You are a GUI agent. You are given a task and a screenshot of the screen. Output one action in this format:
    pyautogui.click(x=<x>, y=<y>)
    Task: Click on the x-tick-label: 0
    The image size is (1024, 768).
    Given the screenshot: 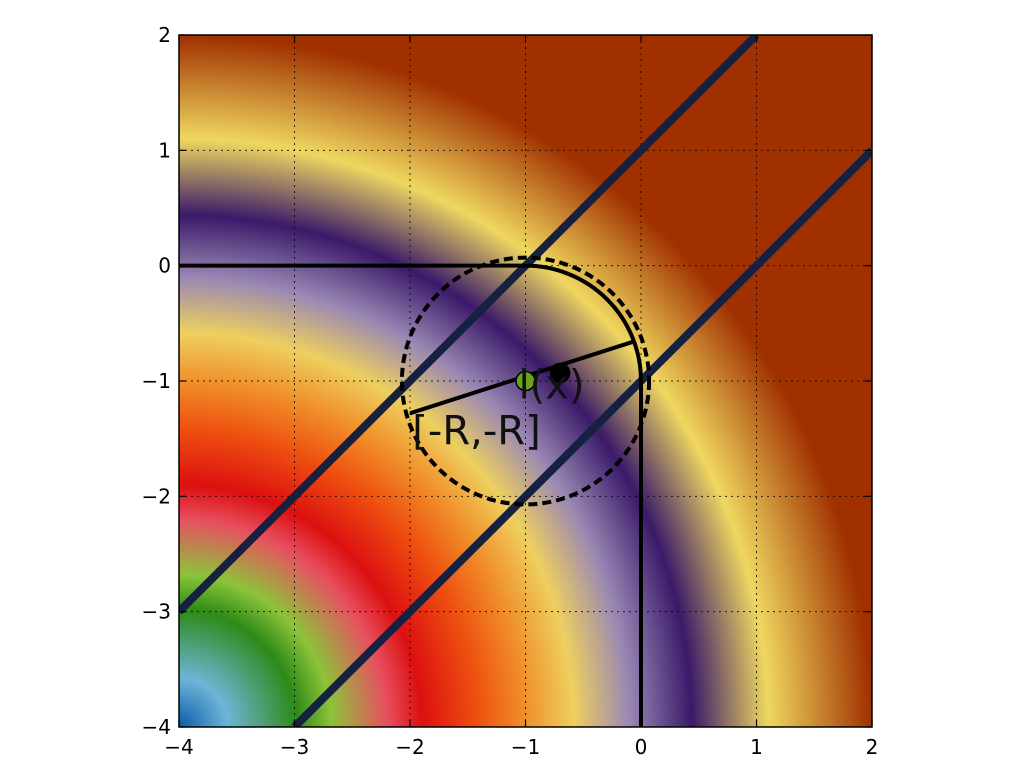 What is the action you would take?
    pyautogui.click(x=641, y=747)
    